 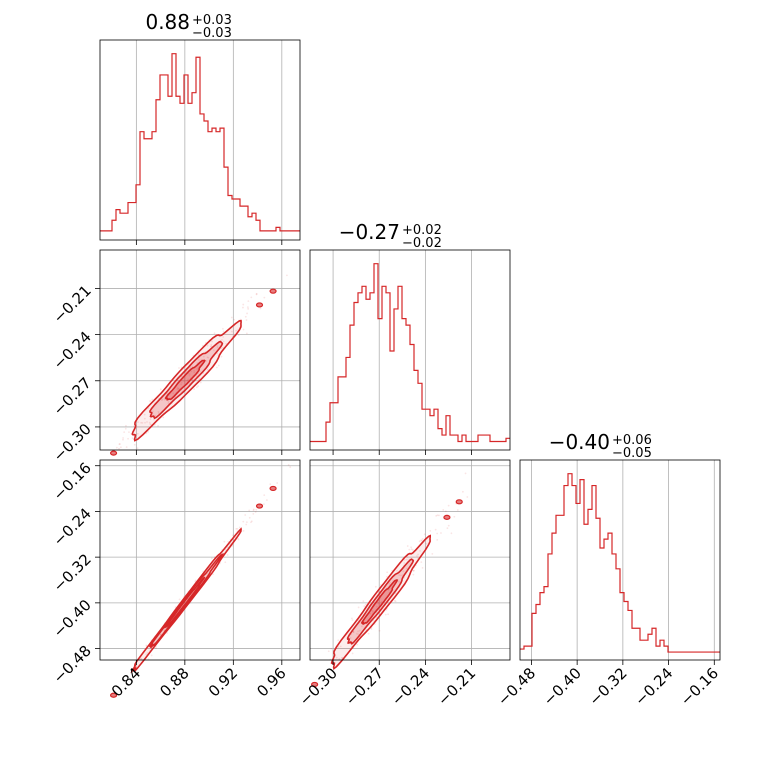 What do you see at coordinates (271, 682) in the screenshot?
I see `x-tick-label: 0.96` at bounding box center [271, 682].